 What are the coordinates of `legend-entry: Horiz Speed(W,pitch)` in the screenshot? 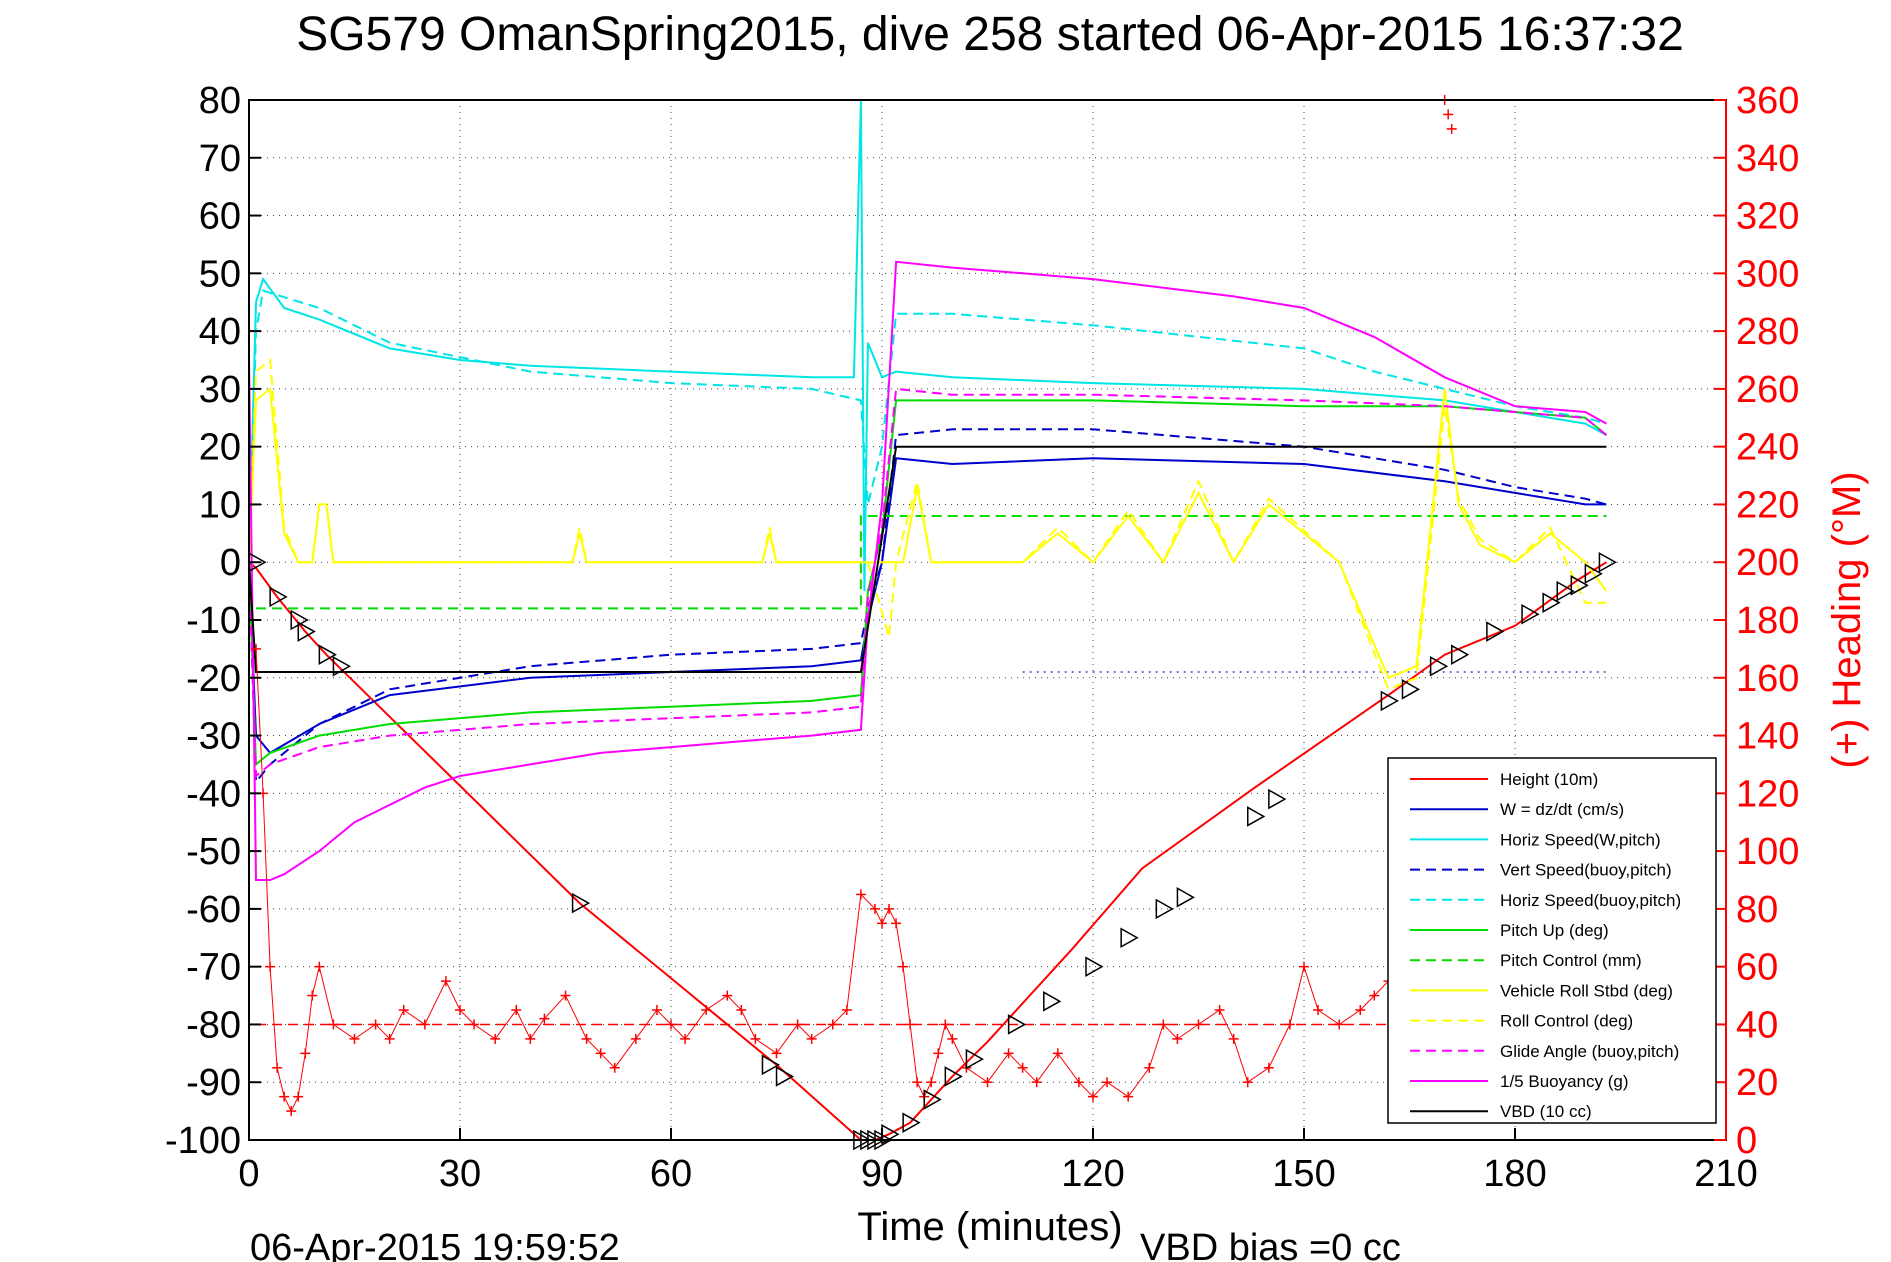 It's located at (1580, 839).